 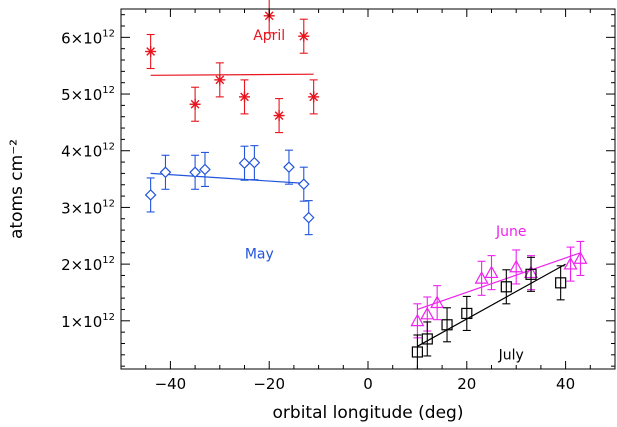 I want to click on y-tick-label: 4×10¹², so click(x=88, y=151).